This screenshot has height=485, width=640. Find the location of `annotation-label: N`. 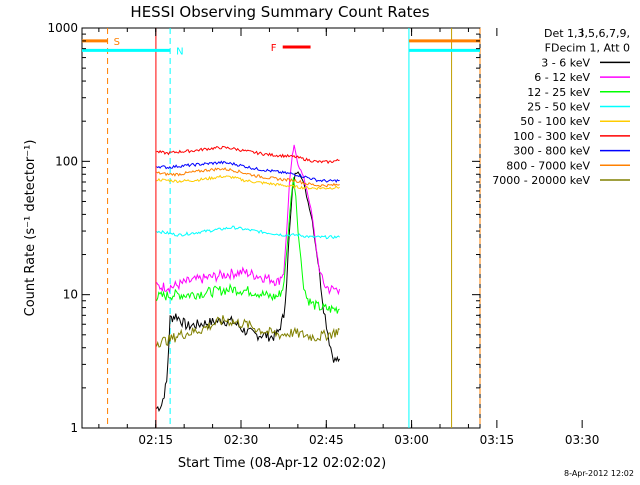

annotation-label: N is located at coordinates (179, 51).